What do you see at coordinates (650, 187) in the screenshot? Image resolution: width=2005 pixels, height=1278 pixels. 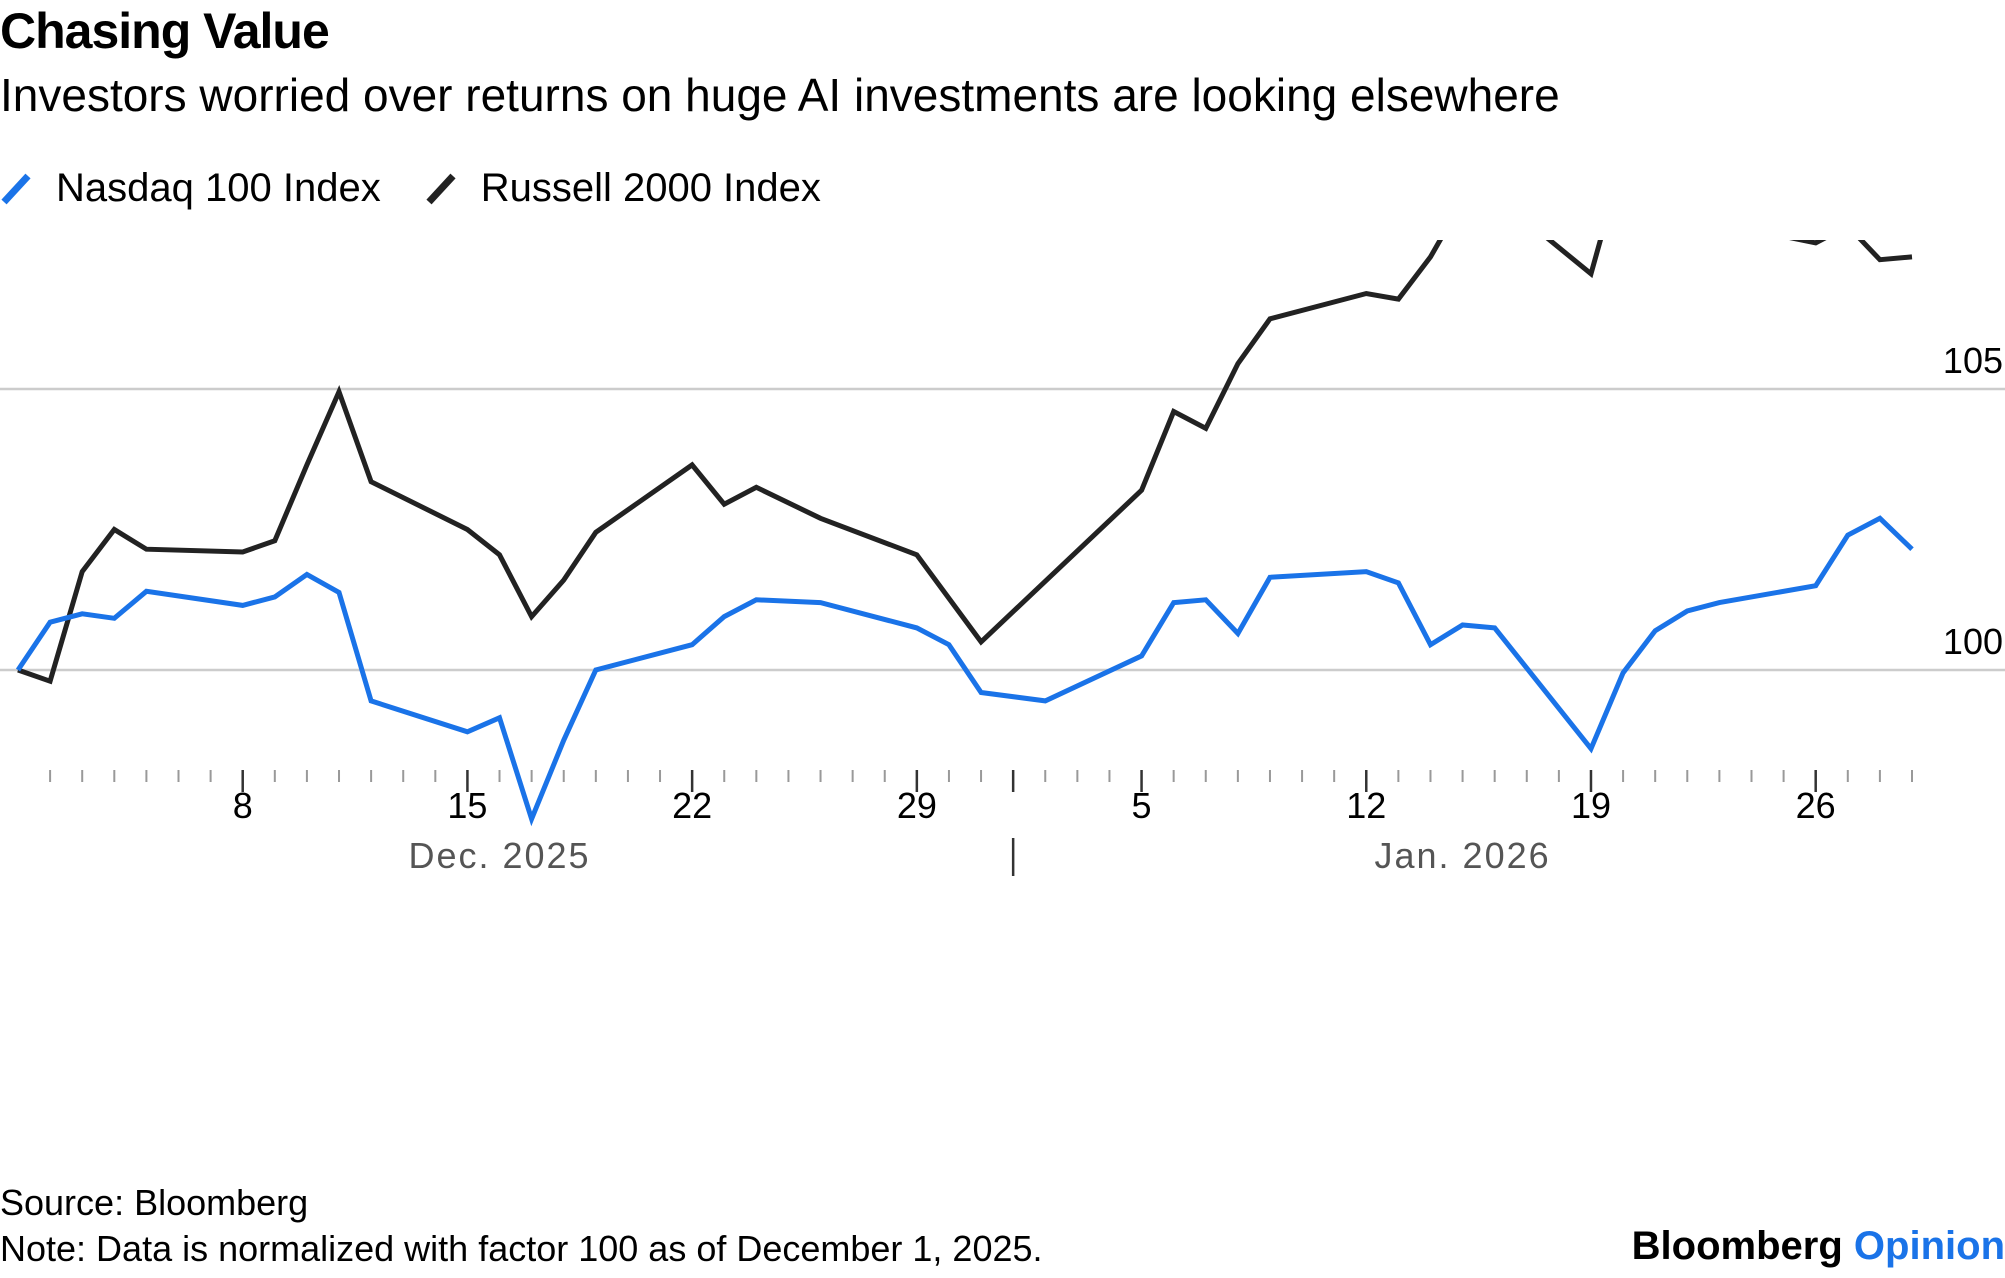 I see `legend-label-russell: Russell 2000 Index` at bounding box center [650, 187].